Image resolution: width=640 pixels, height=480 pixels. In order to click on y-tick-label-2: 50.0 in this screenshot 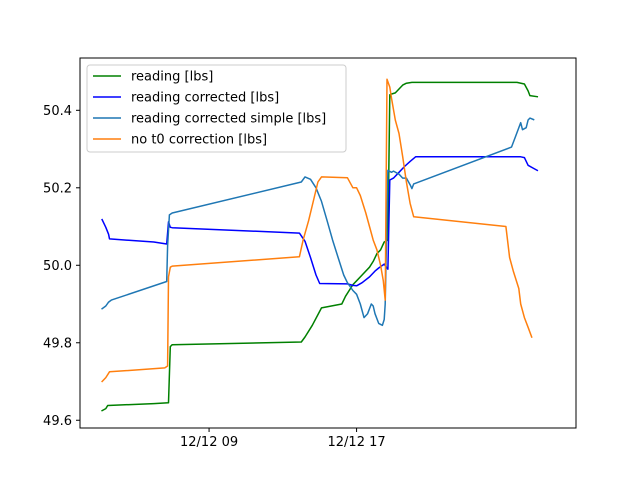, I will do `click(57, 266)`.